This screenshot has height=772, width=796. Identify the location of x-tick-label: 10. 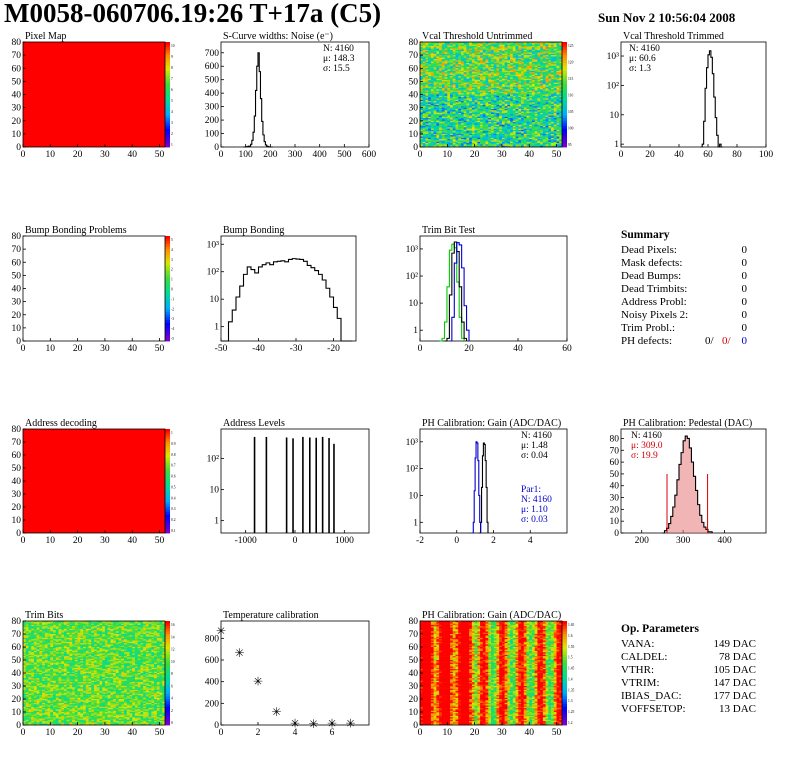
(51, 541).